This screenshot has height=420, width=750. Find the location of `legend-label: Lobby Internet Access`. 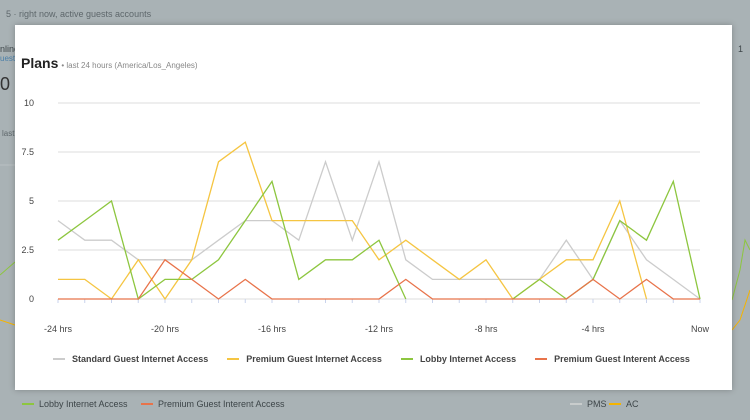

legend-label: Lobby Internet Access is located at coordinates (468, 359).